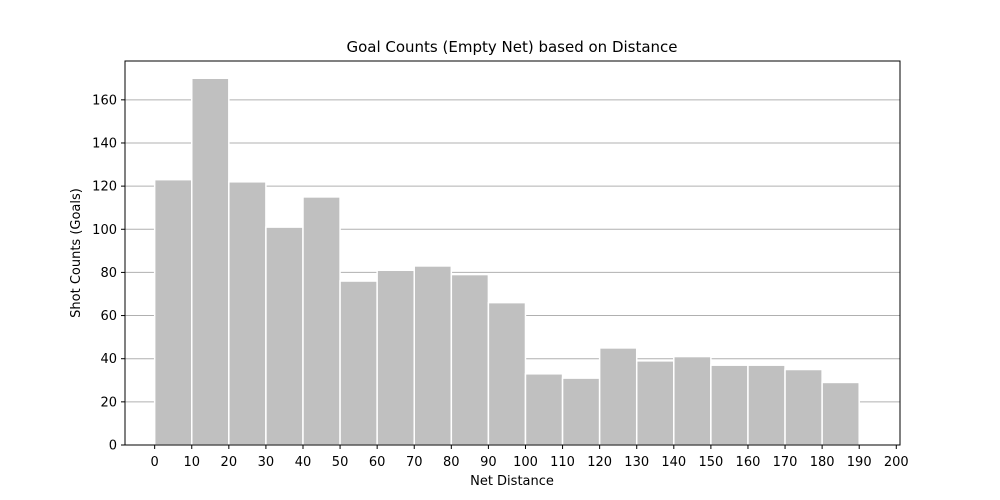  I want to click on y-tick-label: 160, so click(104, 100).